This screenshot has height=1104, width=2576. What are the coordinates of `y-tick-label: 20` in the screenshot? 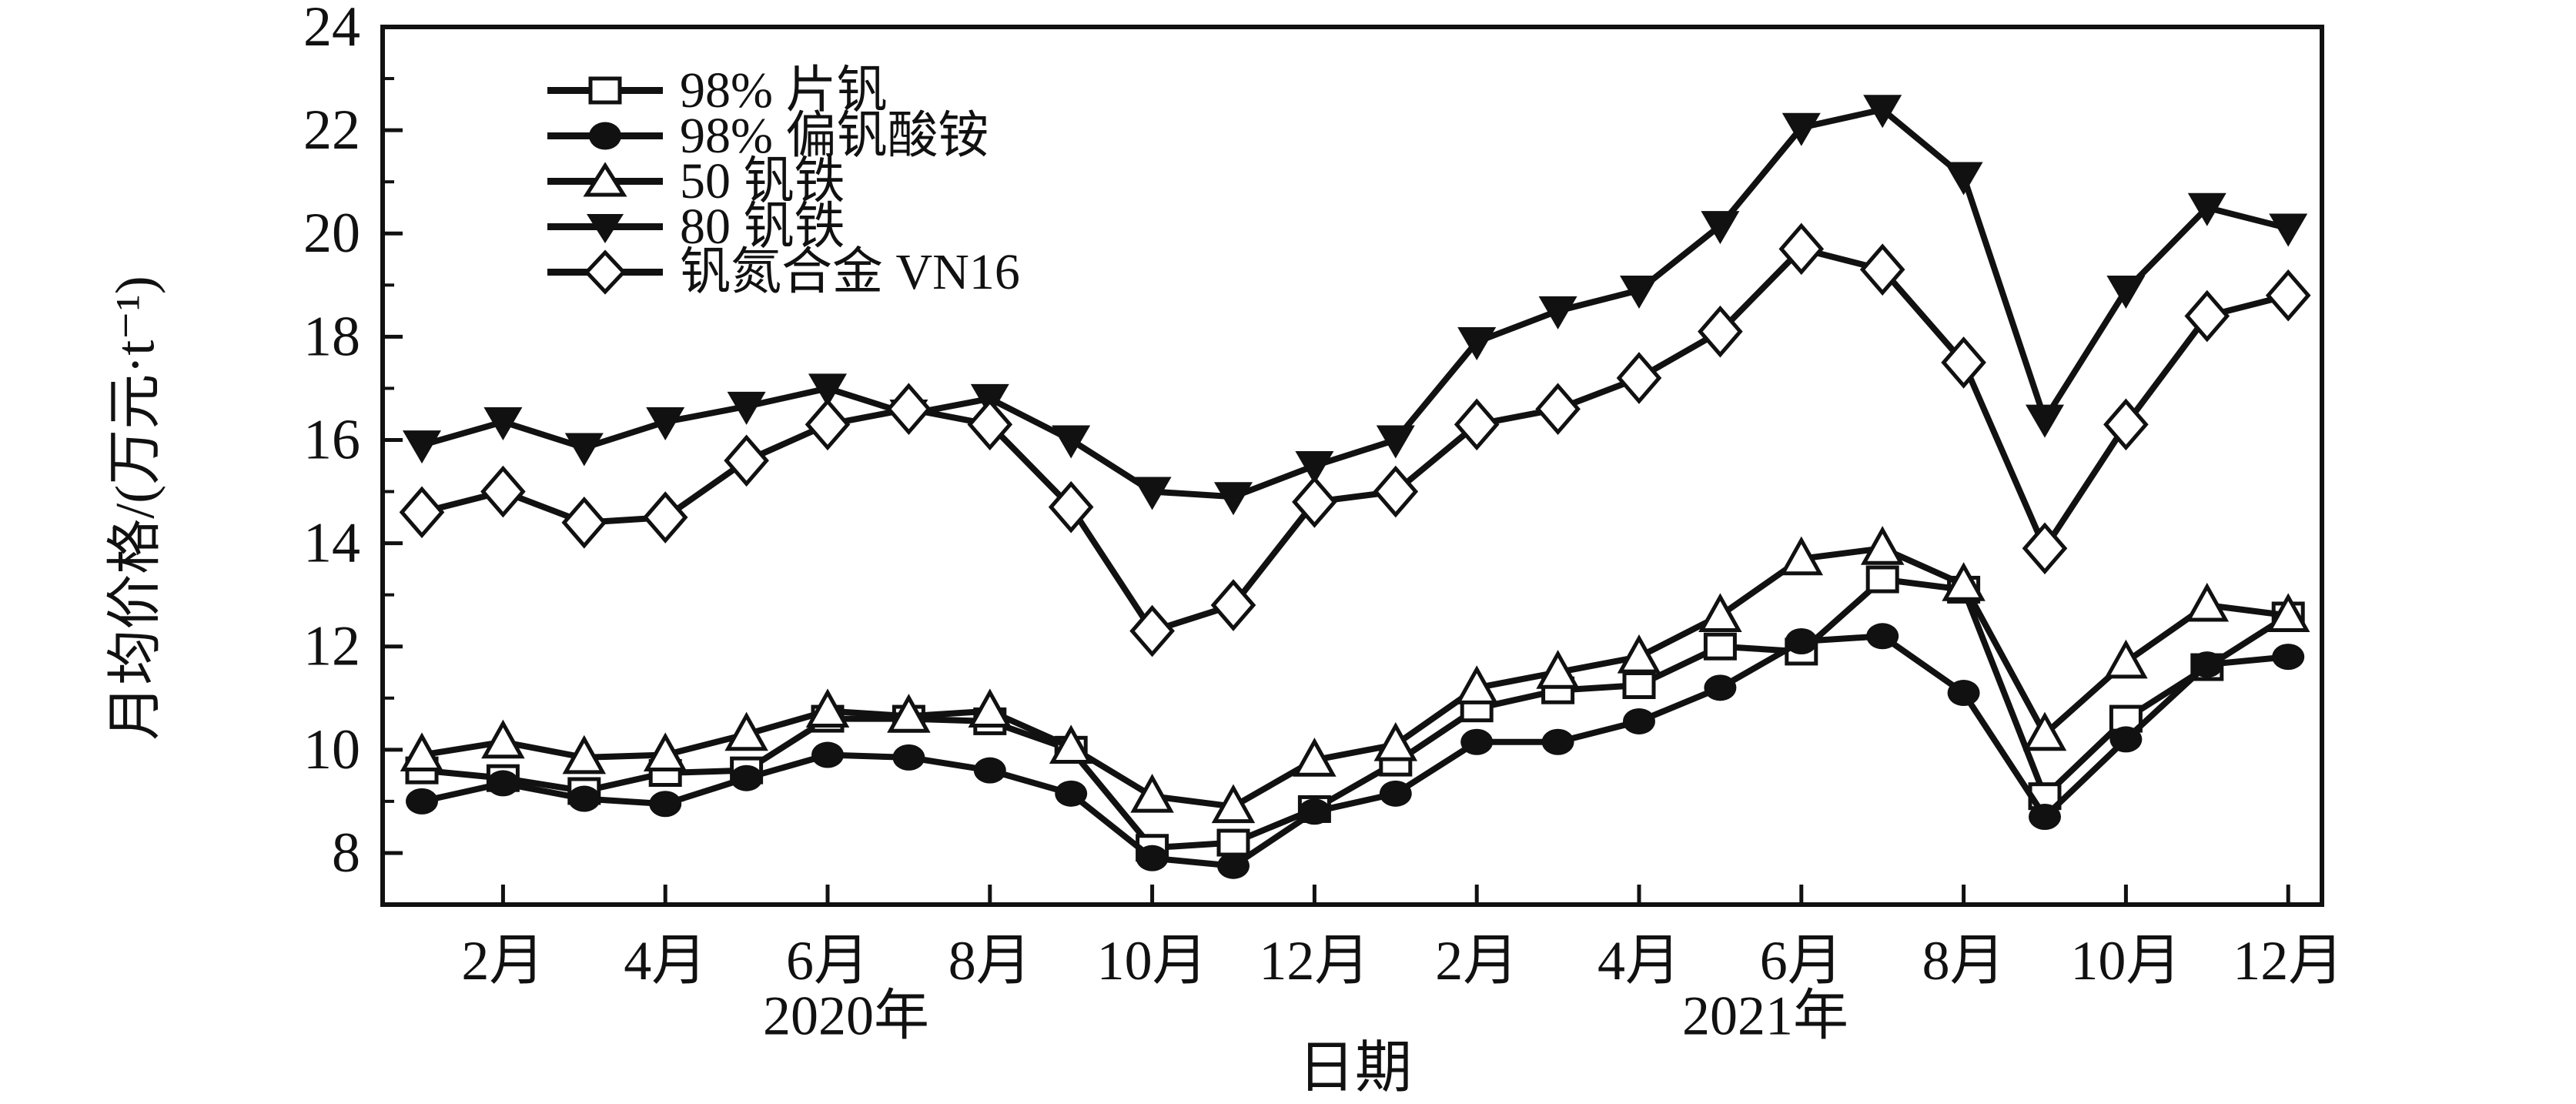 It's located at (331, 234).